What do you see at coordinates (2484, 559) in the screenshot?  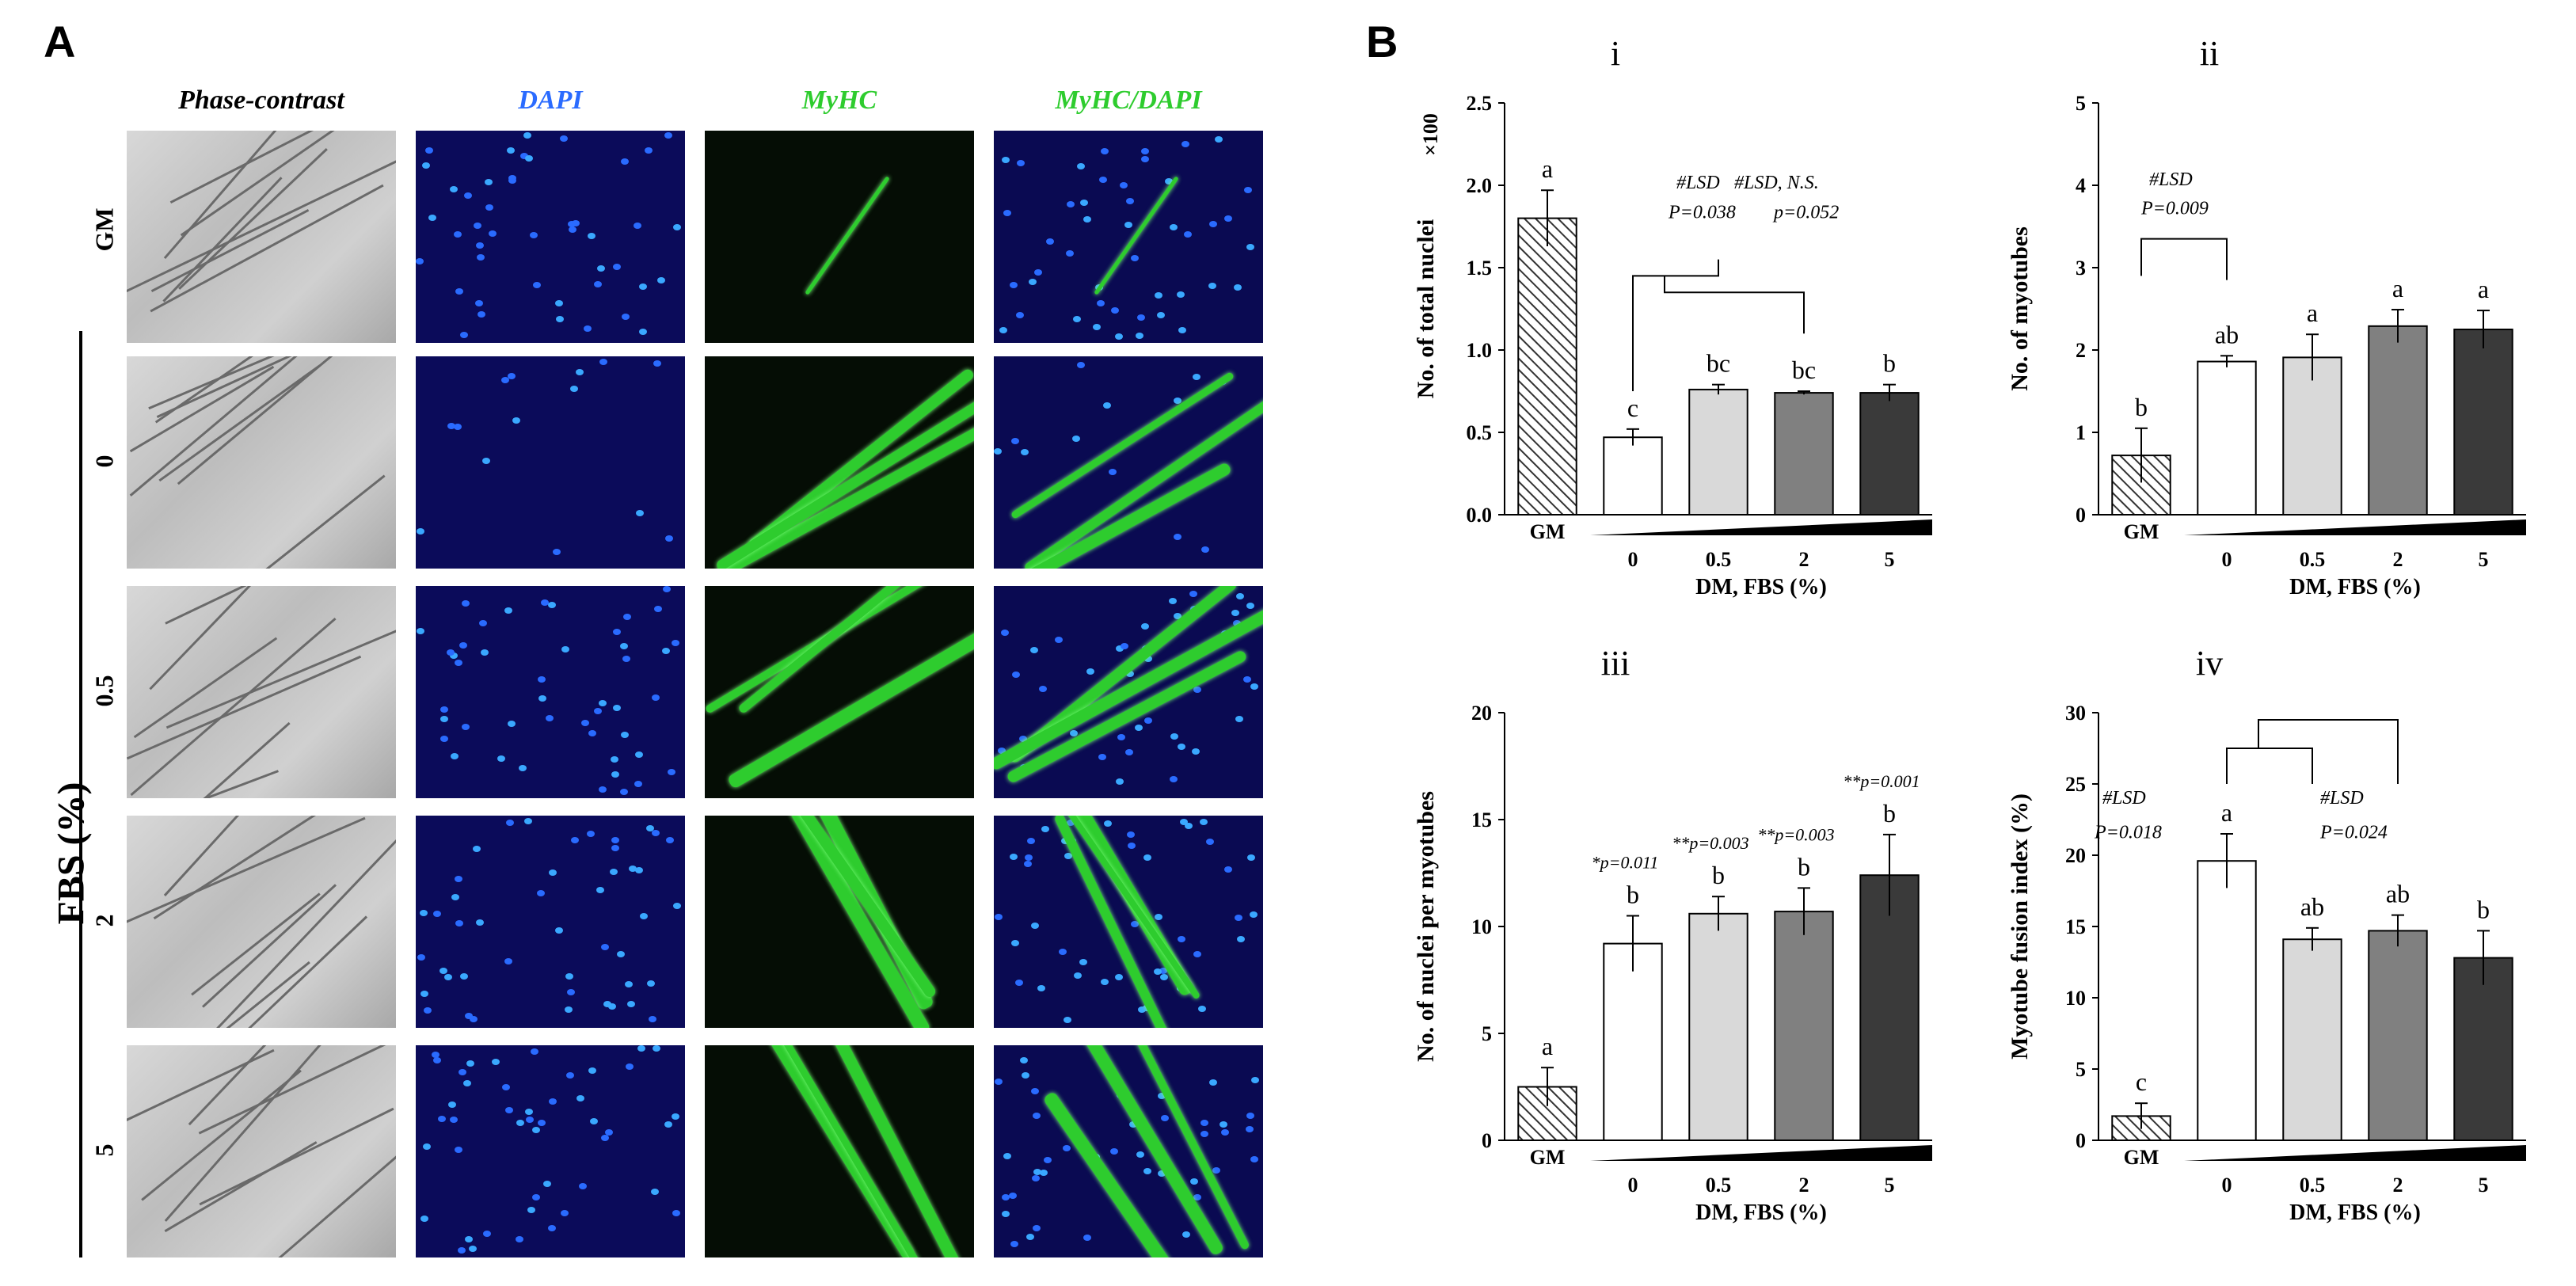 I see `category-label: 5` at bounding box center [2484, 559].